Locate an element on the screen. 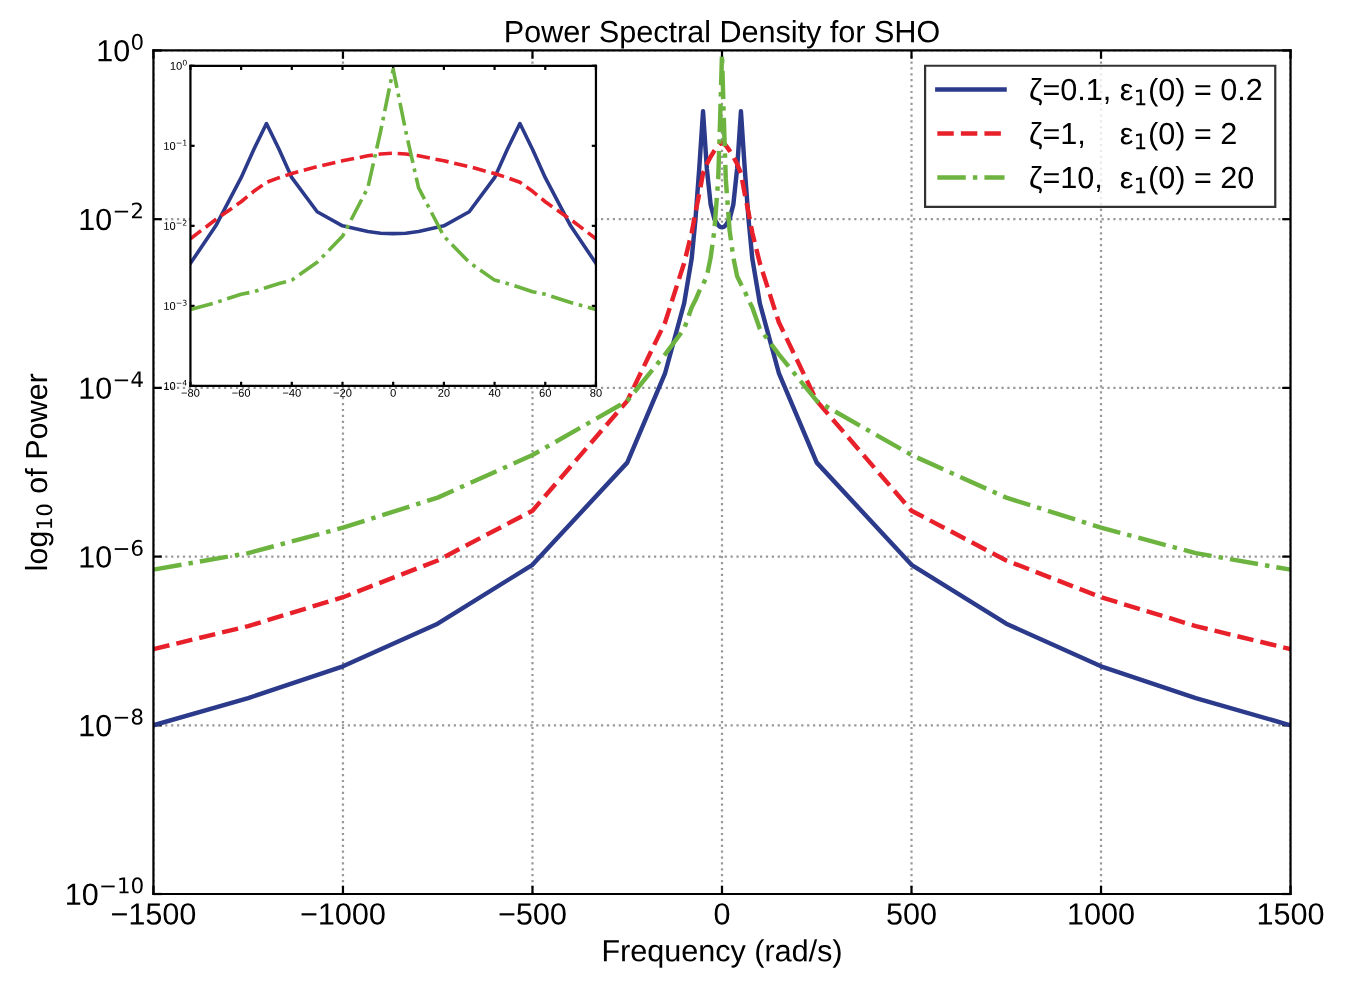 The height and width of the screenshot is (982, 1370). y-tick-label: 10$^{−8}$ is located at coordinates (111, 722).